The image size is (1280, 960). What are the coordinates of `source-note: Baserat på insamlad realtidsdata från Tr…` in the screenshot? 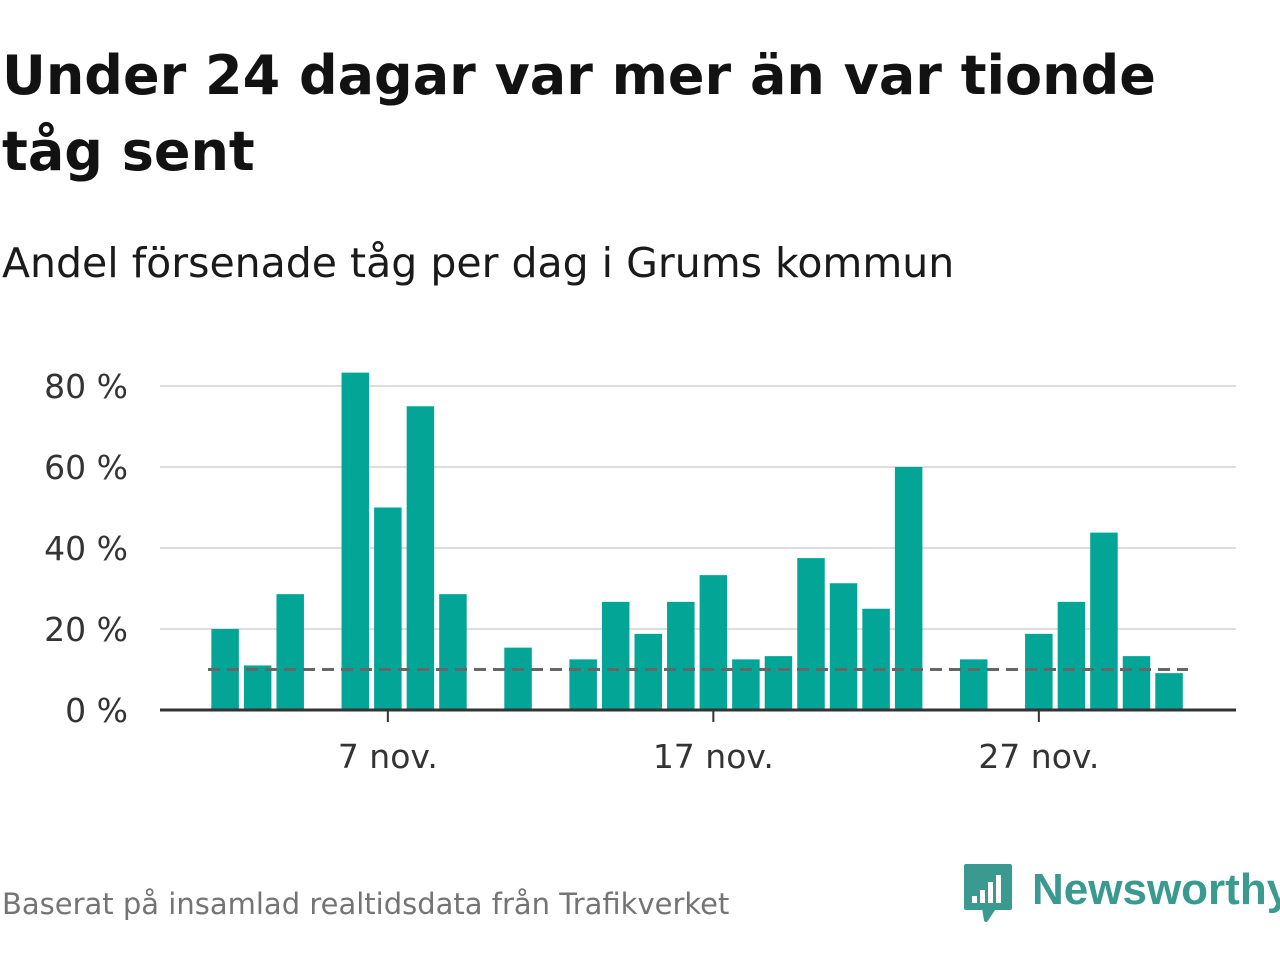 It's located at (366, 904).